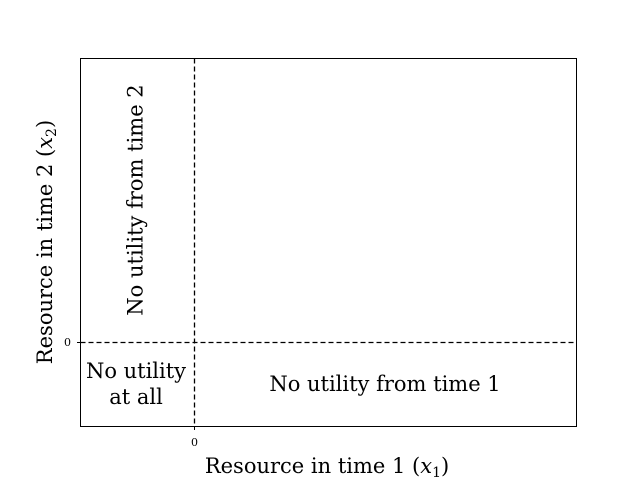 The image size is (640, 480). Describe the element at coordinates (45, 256) in the screenshot. I see `y-axis-label-prefix: Resource in time 2 (` at that location.